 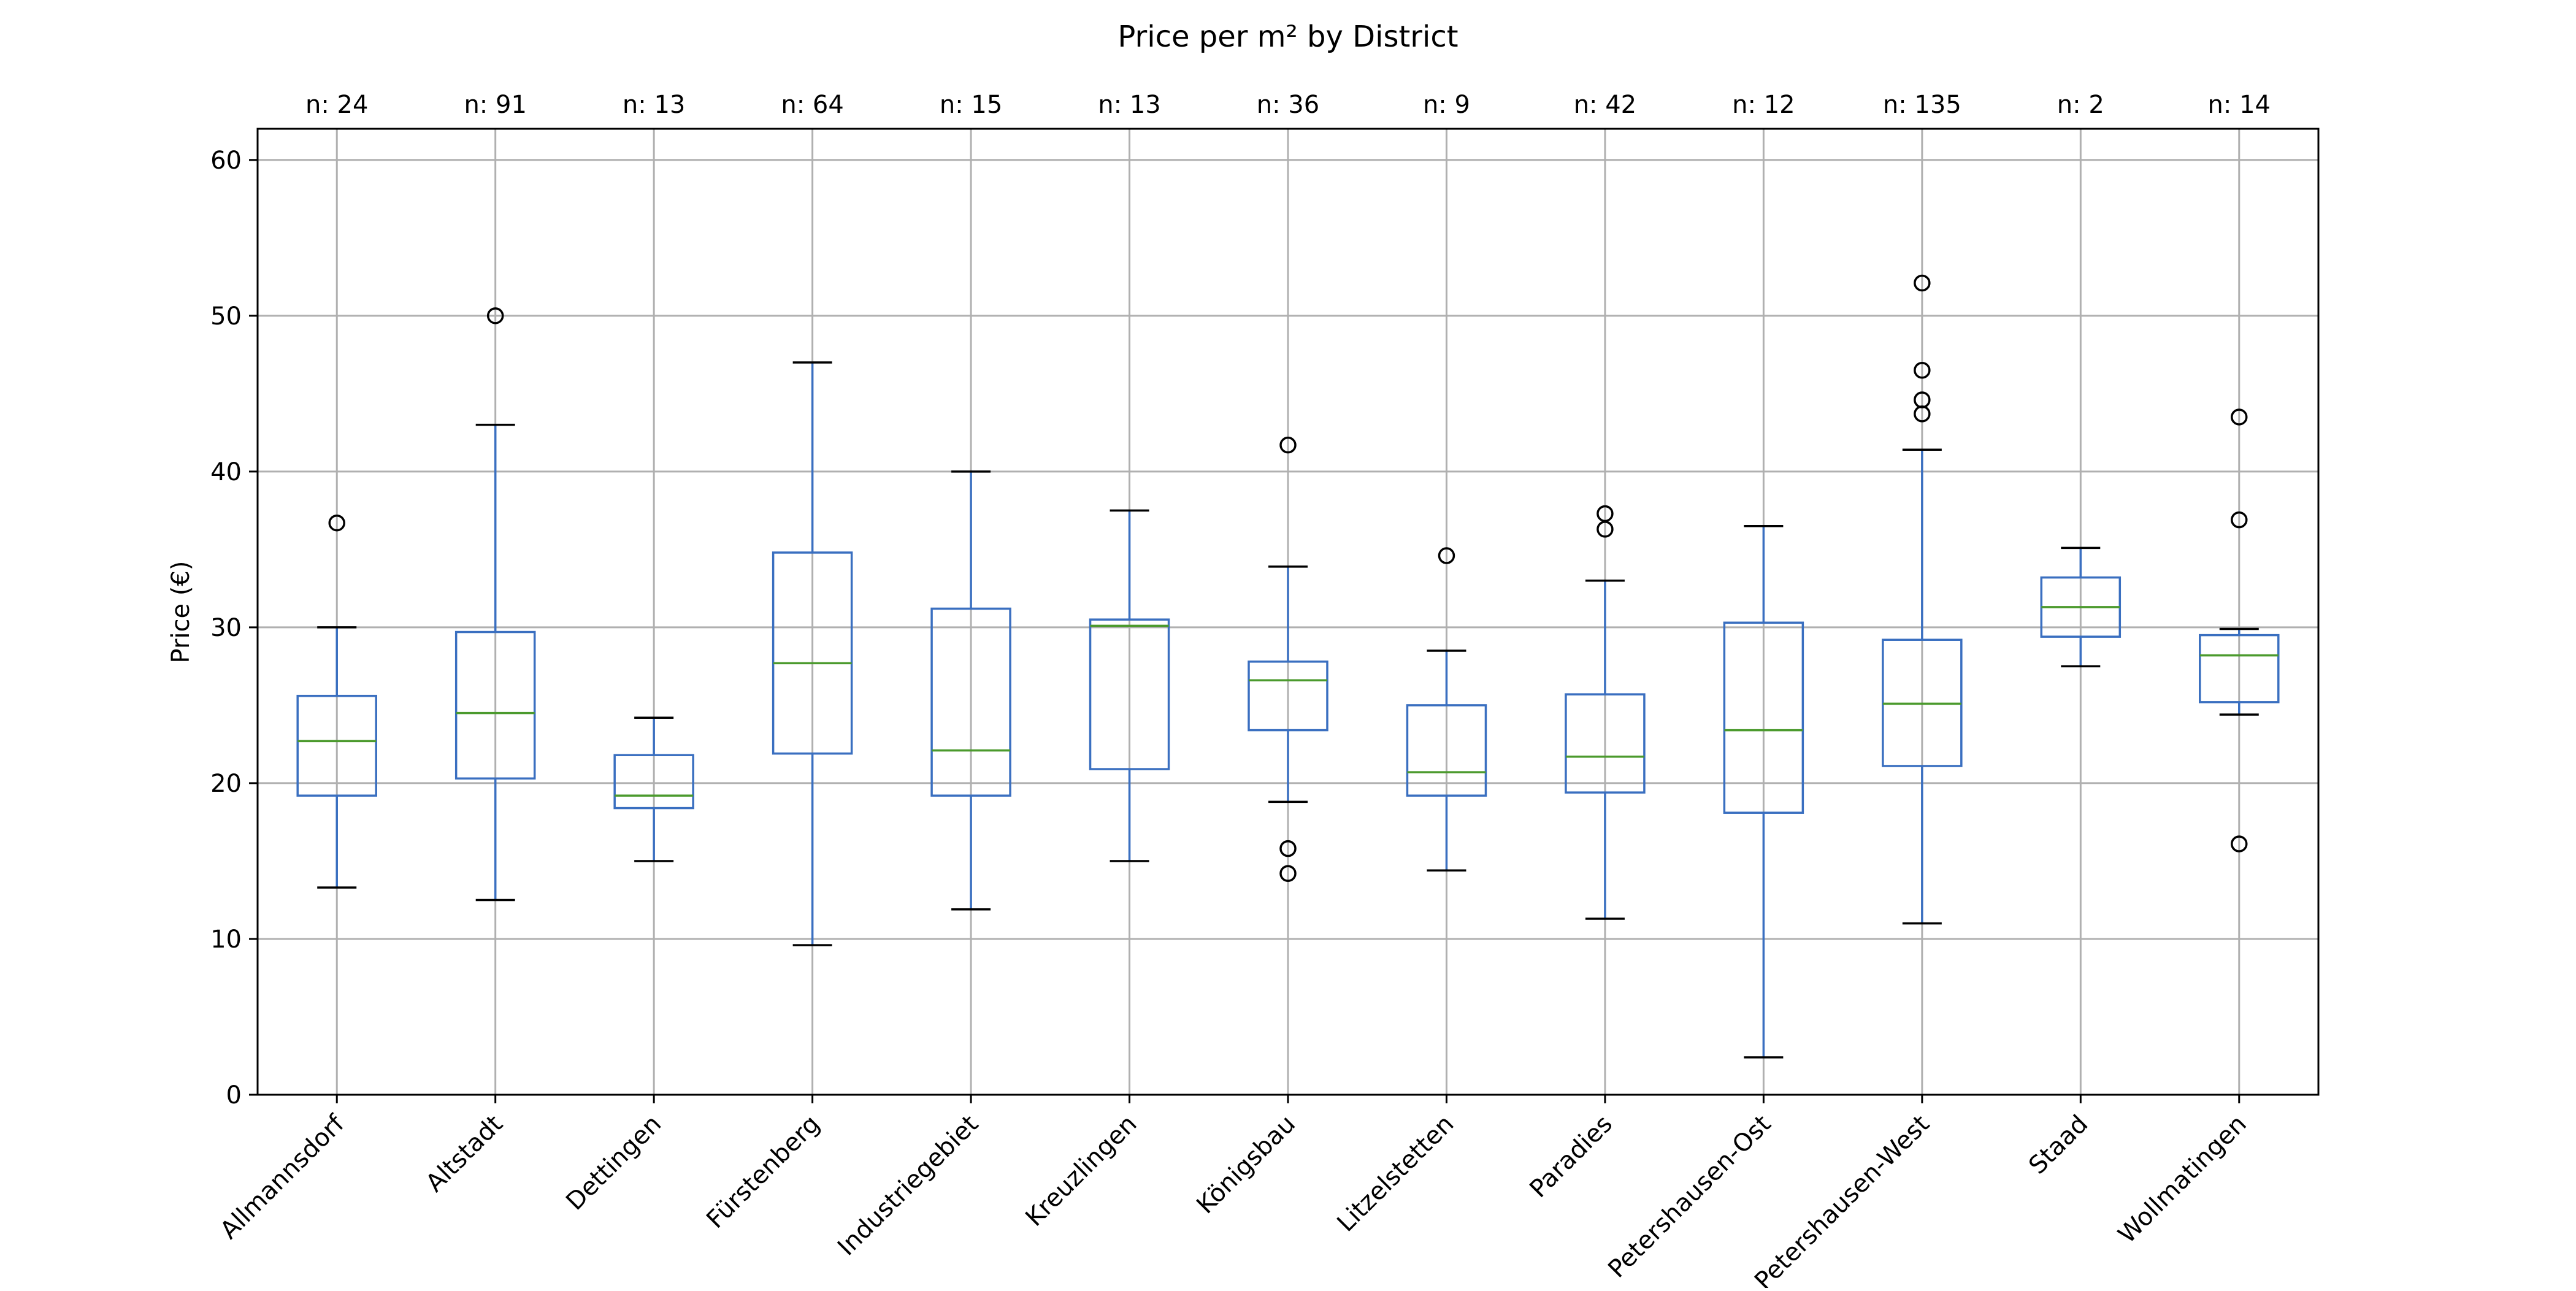 What do you see at coordinates (2182, 1179) in the screenshot?
I see `x-tick-label: Wollmatingen` at bounding box center [2182, 1179].